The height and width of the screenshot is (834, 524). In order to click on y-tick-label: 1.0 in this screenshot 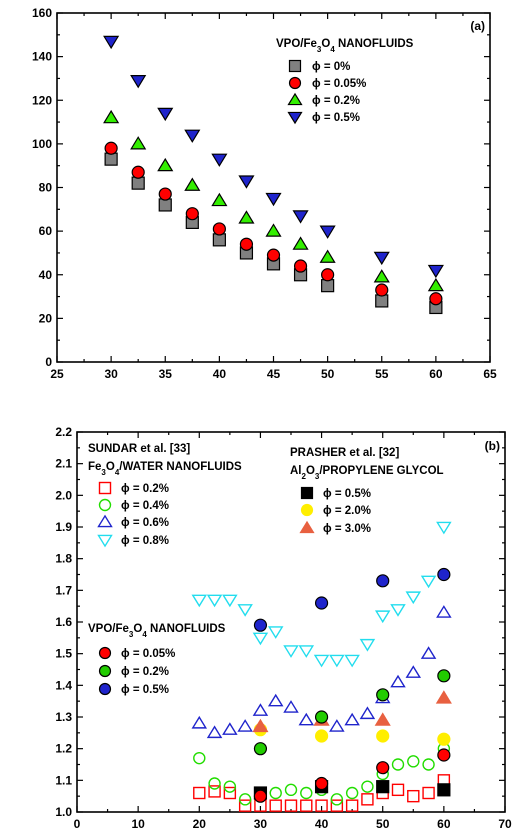, I will do `click(63, 812)`.